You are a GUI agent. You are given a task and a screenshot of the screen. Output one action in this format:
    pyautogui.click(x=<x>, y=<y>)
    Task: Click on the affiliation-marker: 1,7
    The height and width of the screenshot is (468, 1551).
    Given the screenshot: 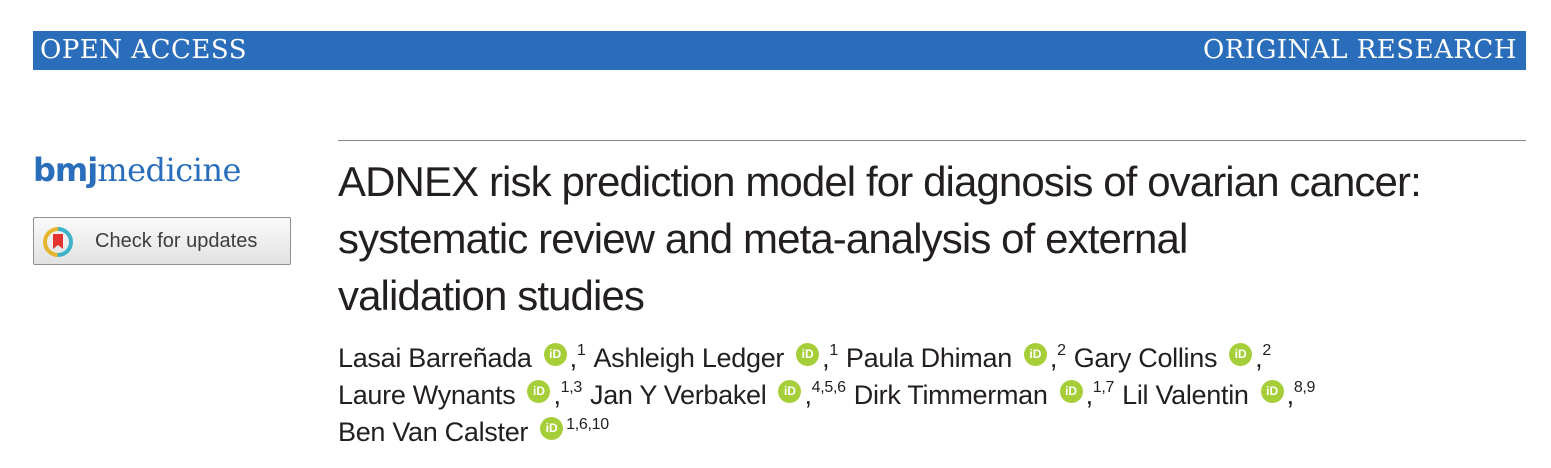 What is the action you would take?
    pyautogui.click(x=1103, y=387)
    